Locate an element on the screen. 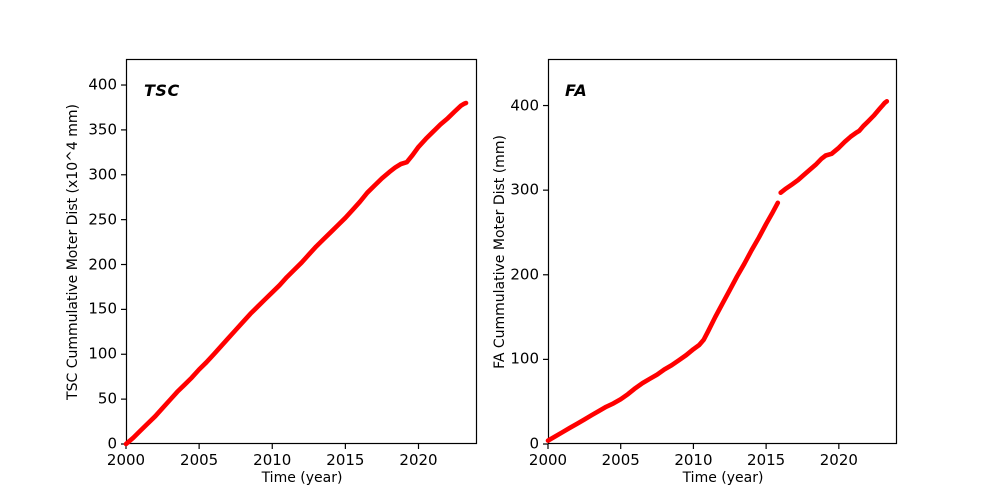 This screenshot has width=1000, height=500. y-tick-label: 250 is located at coordinates (102, 219).